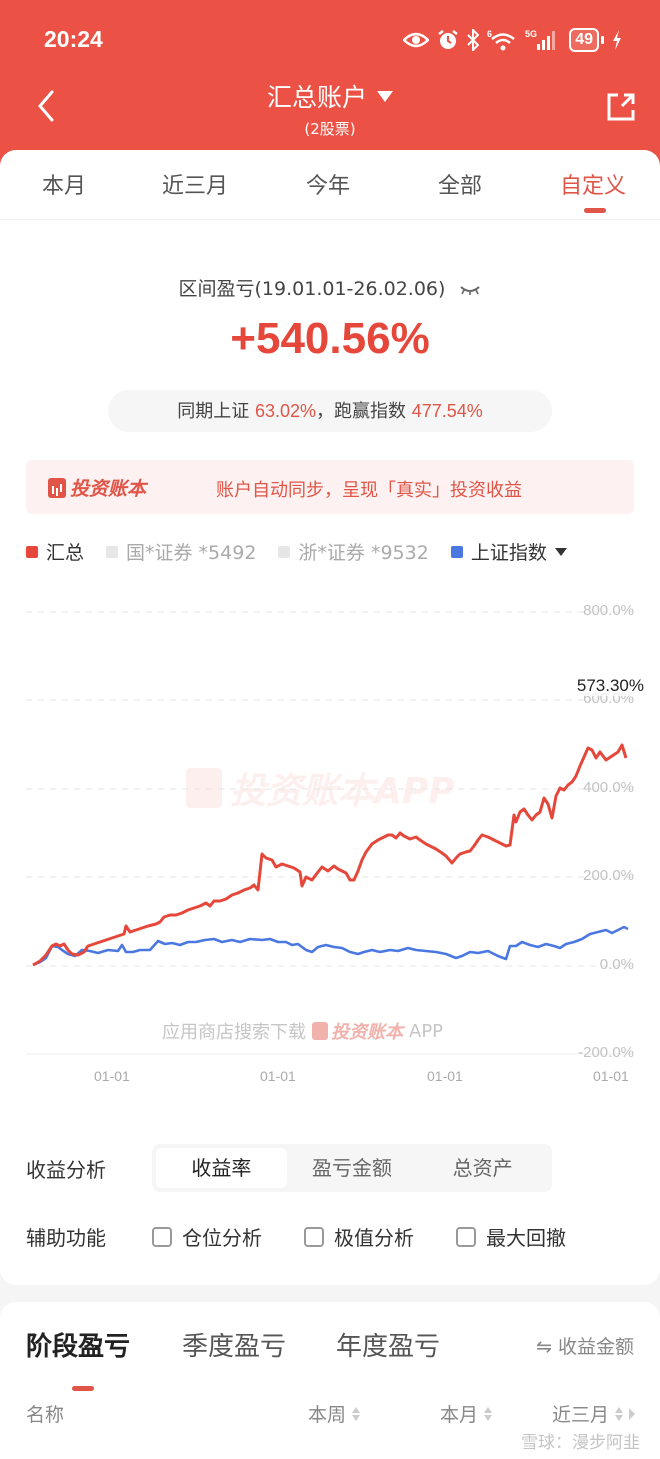  I want to click on eye-closed-icon, so click(470, 290).